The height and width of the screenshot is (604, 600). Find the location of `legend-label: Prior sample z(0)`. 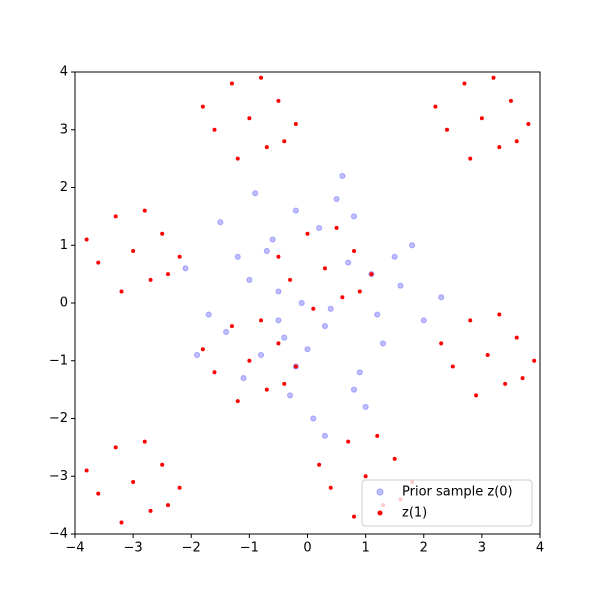

legend-label: Prior sample z(0) is located at coordinates (457, 492).